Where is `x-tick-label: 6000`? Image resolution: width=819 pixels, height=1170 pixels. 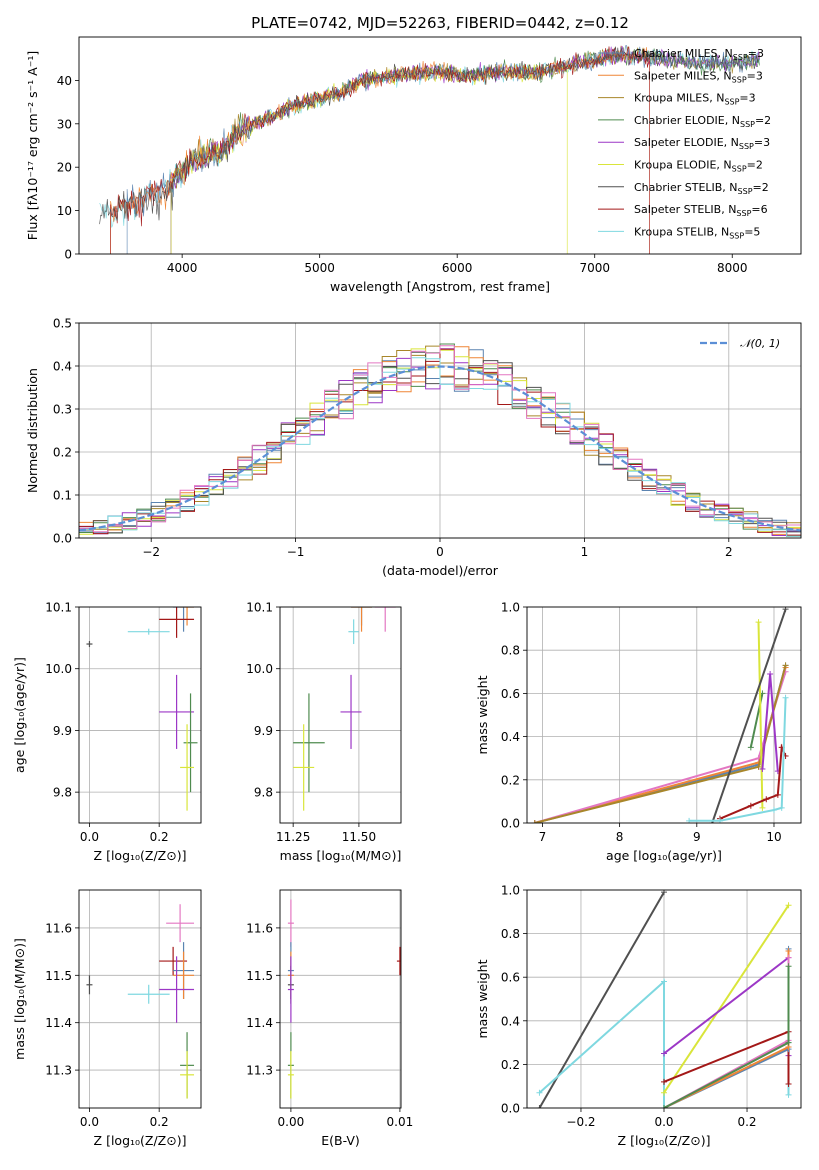
x-tick-label: 6000 is located at coordinates (457, 268).